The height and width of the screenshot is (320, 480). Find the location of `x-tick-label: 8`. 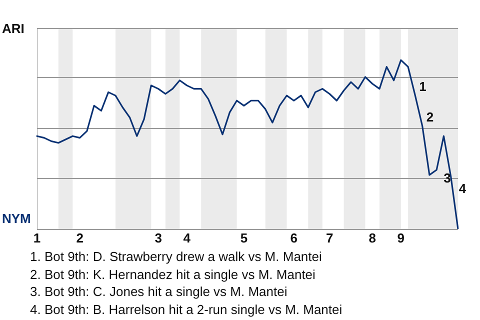

x-tick-label: 8 is located at coordinates (372, 238).